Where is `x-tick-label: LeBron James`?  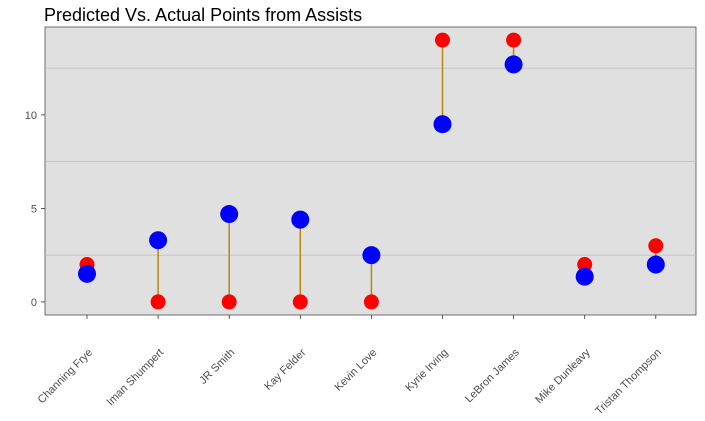
x-tick-label: LeBron James is located at coordinates (492, 375).